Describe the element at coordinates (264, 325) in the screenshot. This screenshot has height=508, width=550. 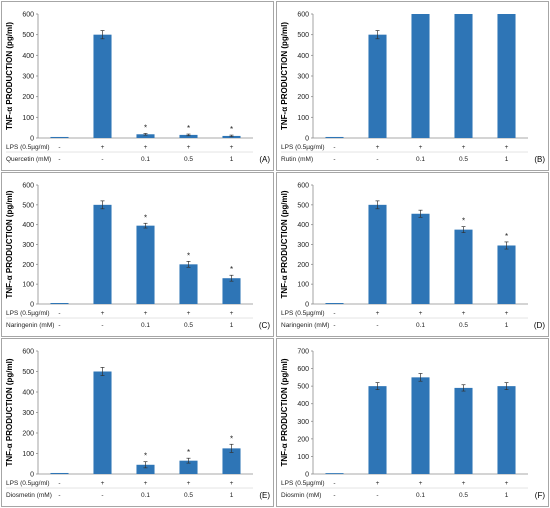
I see `panel-label: (C)` at that location.